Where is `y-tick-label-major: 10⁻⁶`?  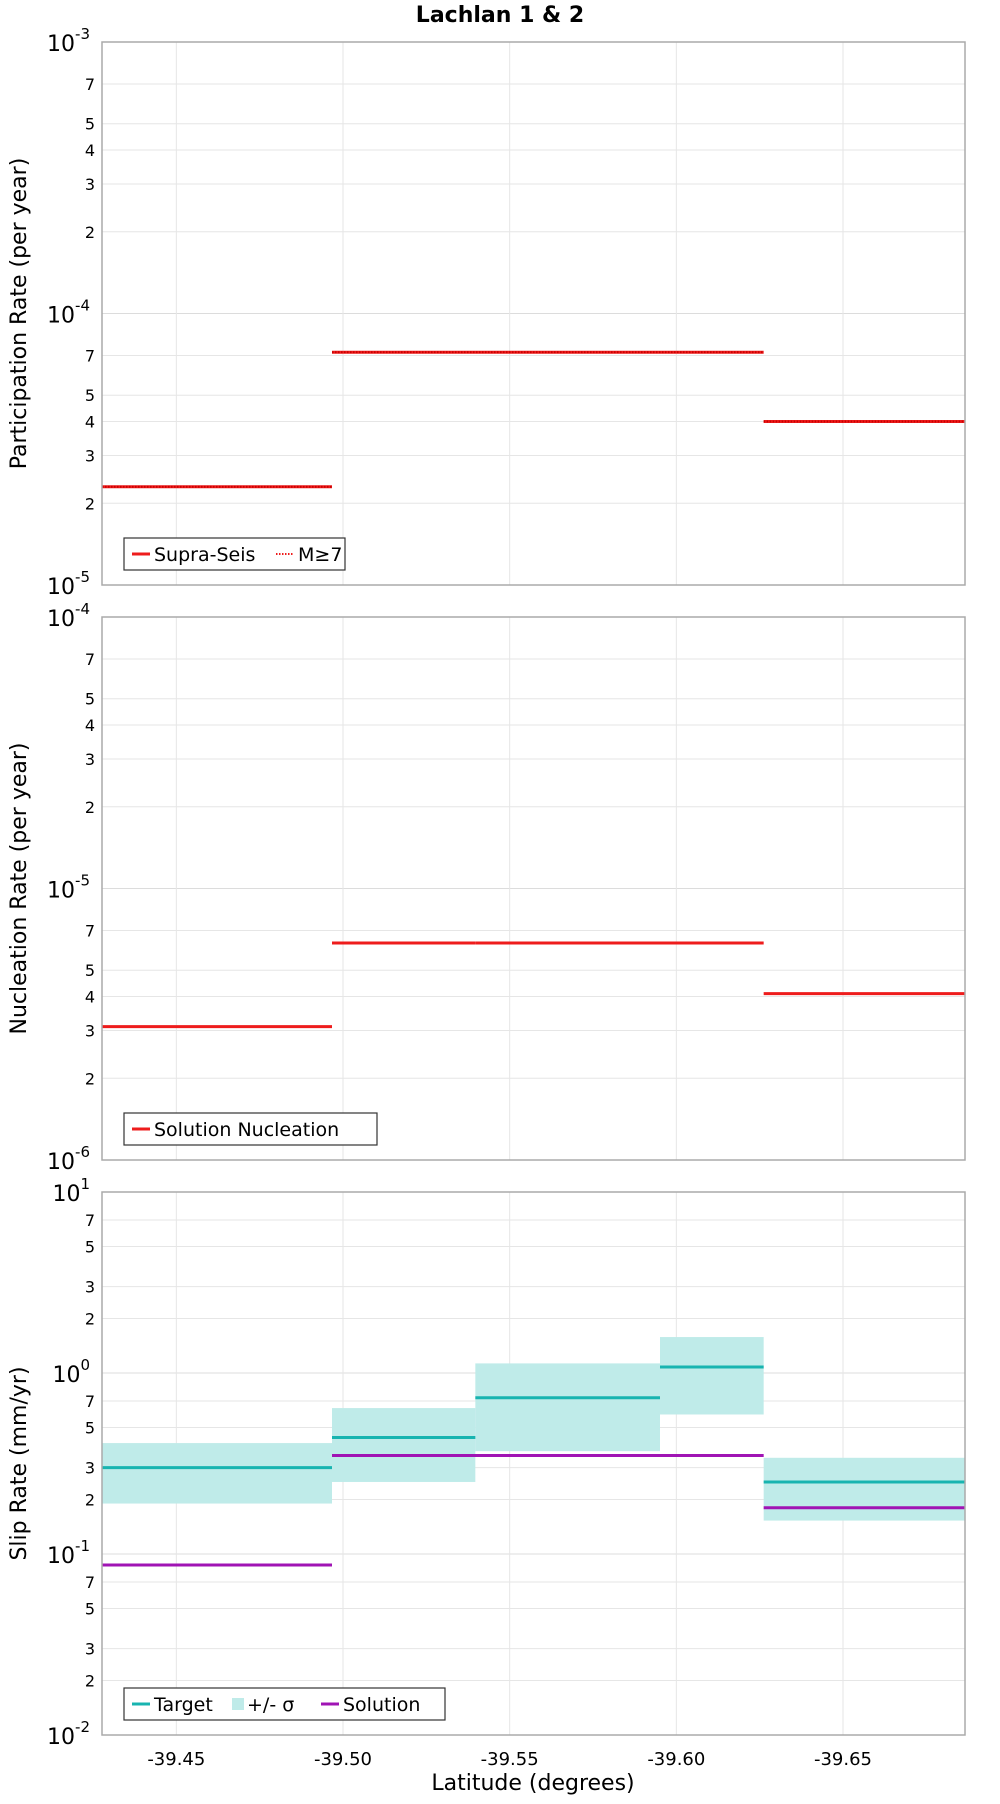 y-tick-label-major: 10⁻⁶ is located at coordinates (68, 1159).